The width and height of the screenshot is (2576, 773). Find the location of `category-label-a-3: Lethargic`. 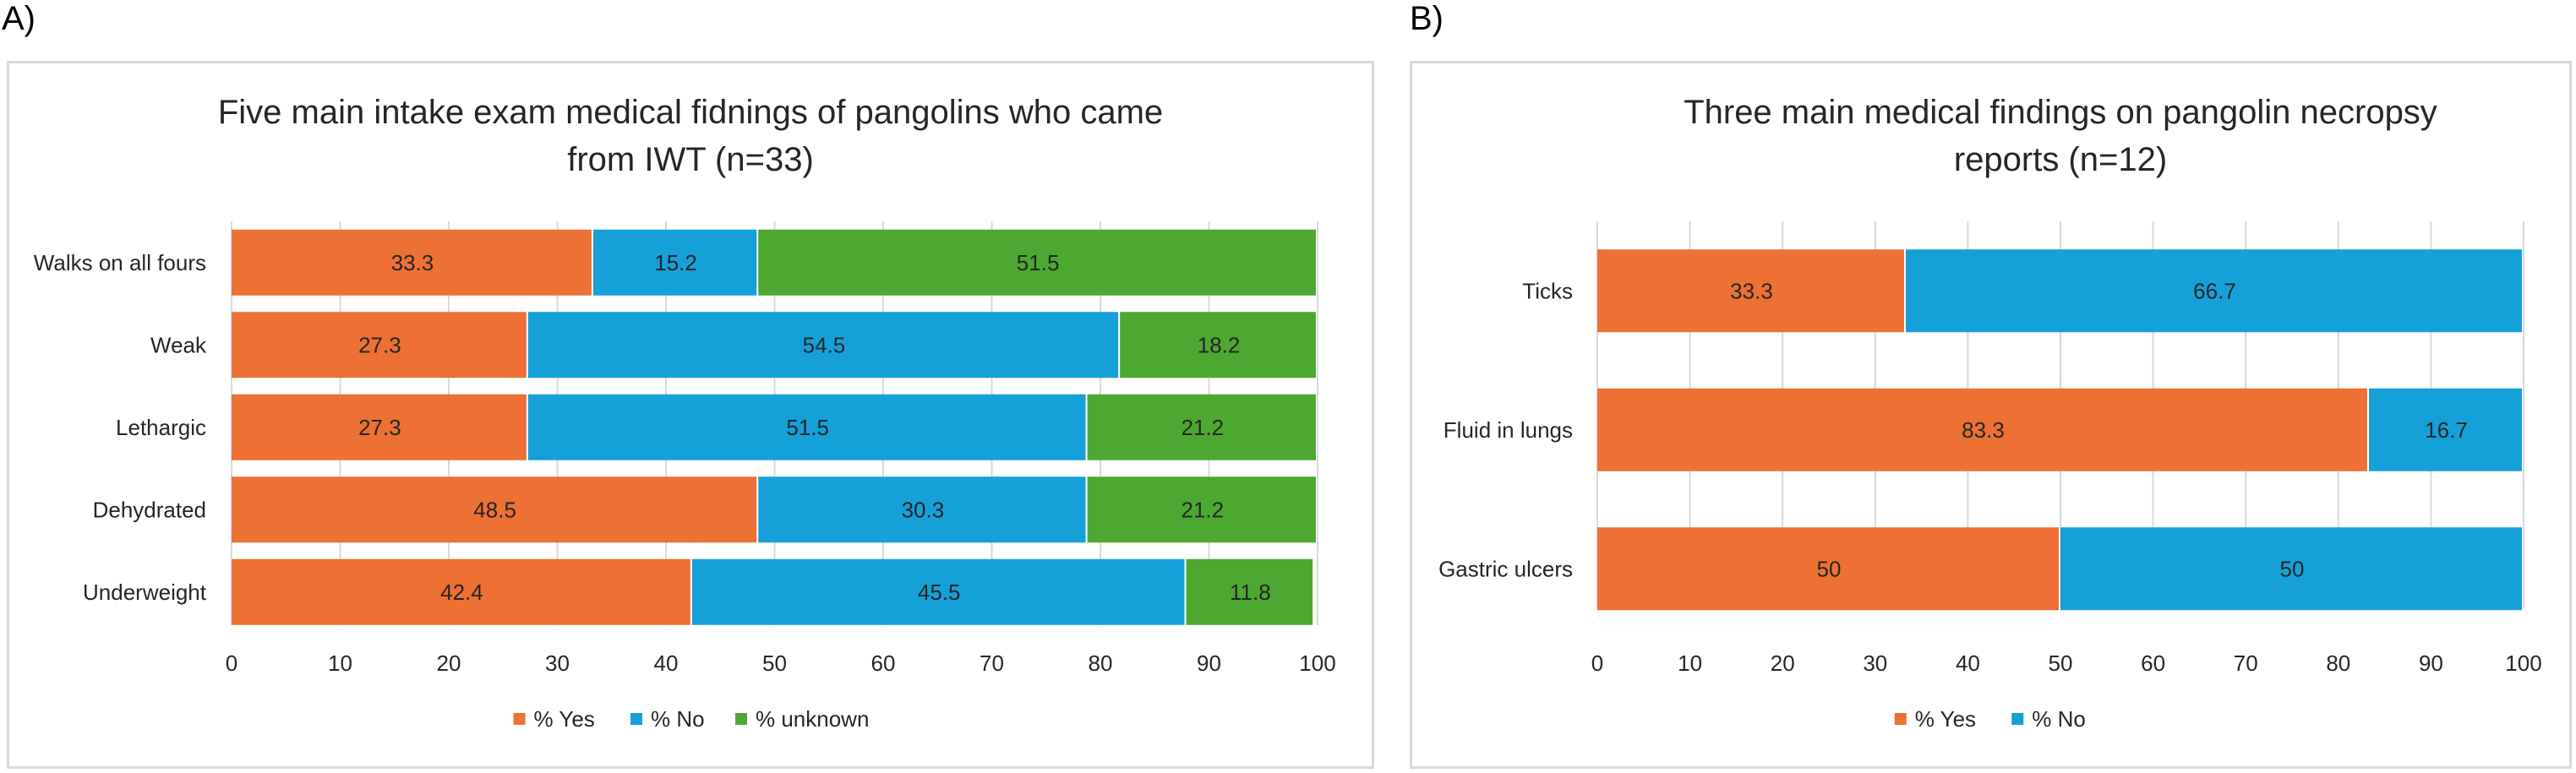

category-label-a-3: Lethargic is located at coordinates (161, 427).